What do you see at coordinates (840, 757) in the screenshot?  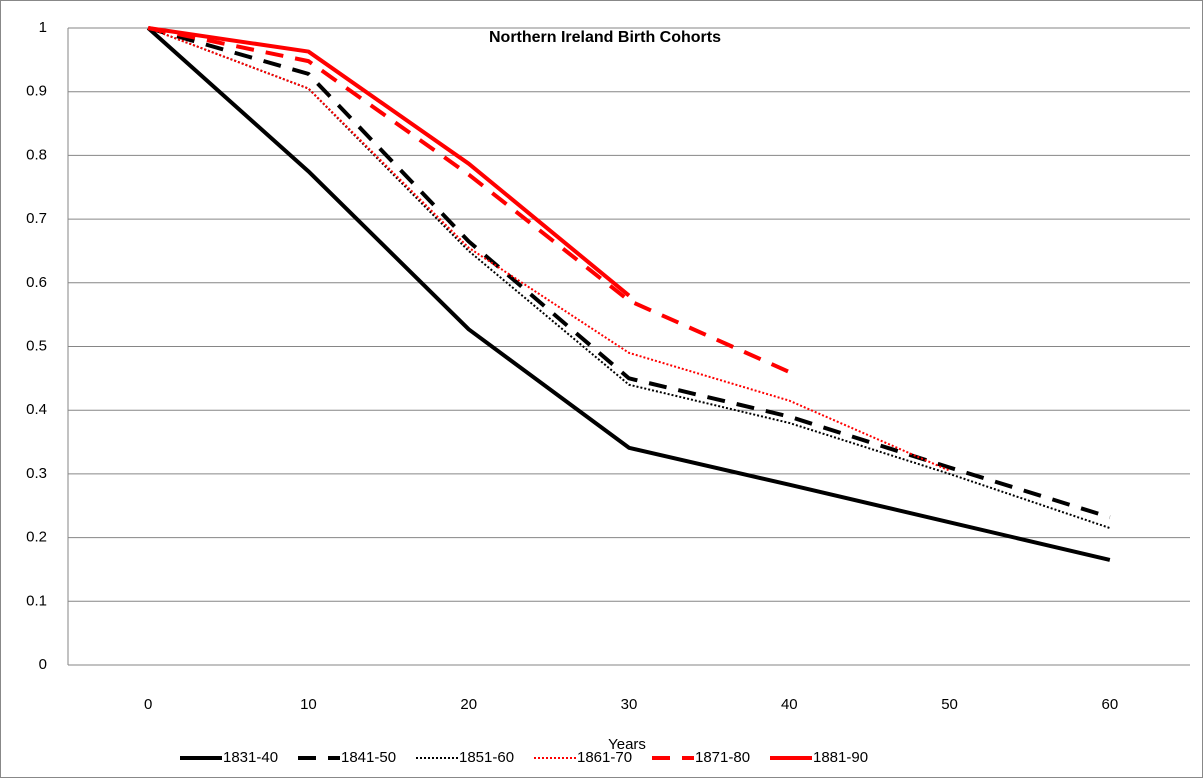 I see `legend-label: 1881-90` at bounding box center [840, 757].